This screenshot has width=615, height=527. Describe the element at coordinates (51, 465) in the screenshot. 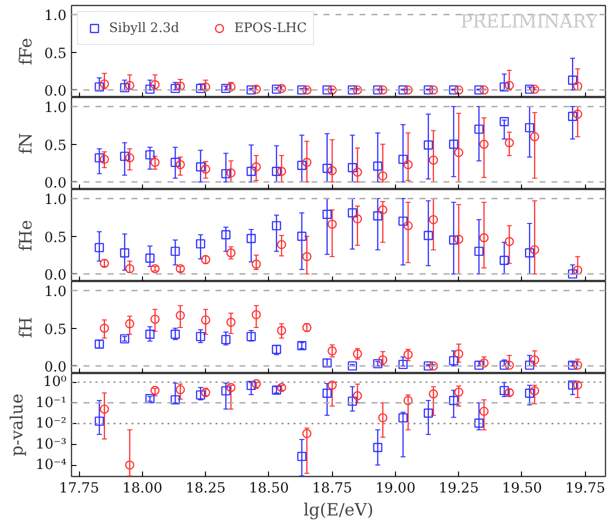

I see `y-tick-label: 10⁻⁴` at that location.